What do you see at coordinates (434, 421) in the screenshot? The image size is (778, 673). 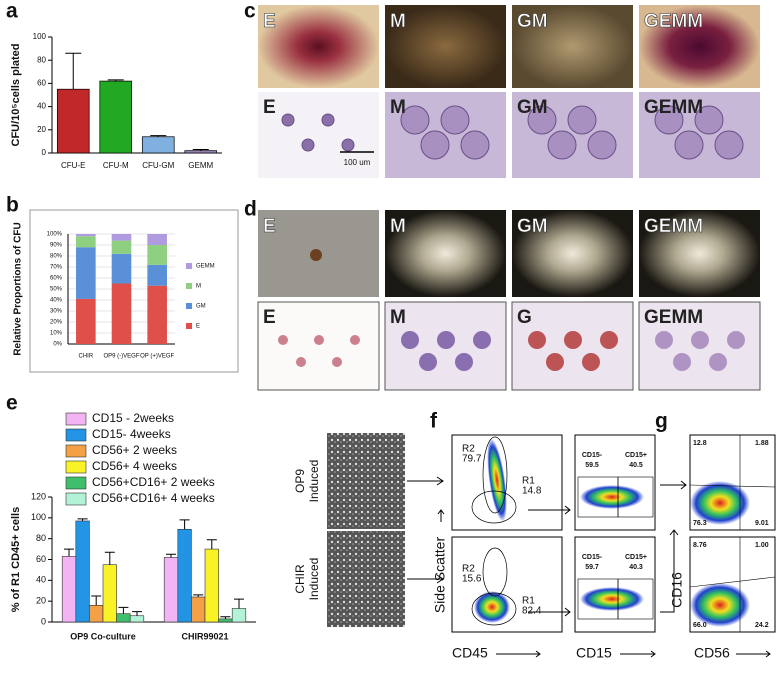 I see `panel-letter: f` at bounding box center [434, 421].